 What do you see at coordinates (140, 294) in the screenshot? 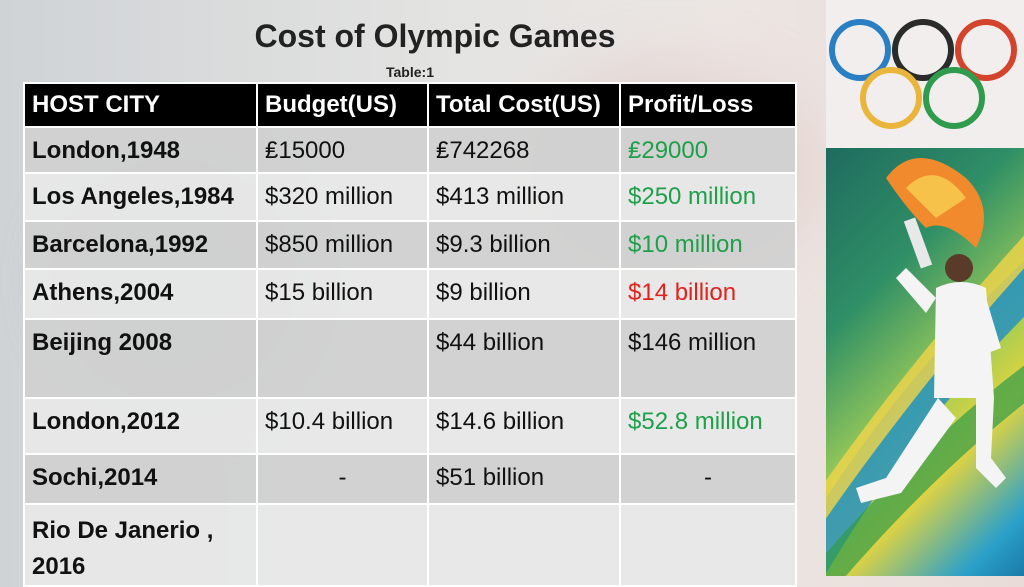
I see `cell-city: Athens,2004` at bounding box center [140, 294].